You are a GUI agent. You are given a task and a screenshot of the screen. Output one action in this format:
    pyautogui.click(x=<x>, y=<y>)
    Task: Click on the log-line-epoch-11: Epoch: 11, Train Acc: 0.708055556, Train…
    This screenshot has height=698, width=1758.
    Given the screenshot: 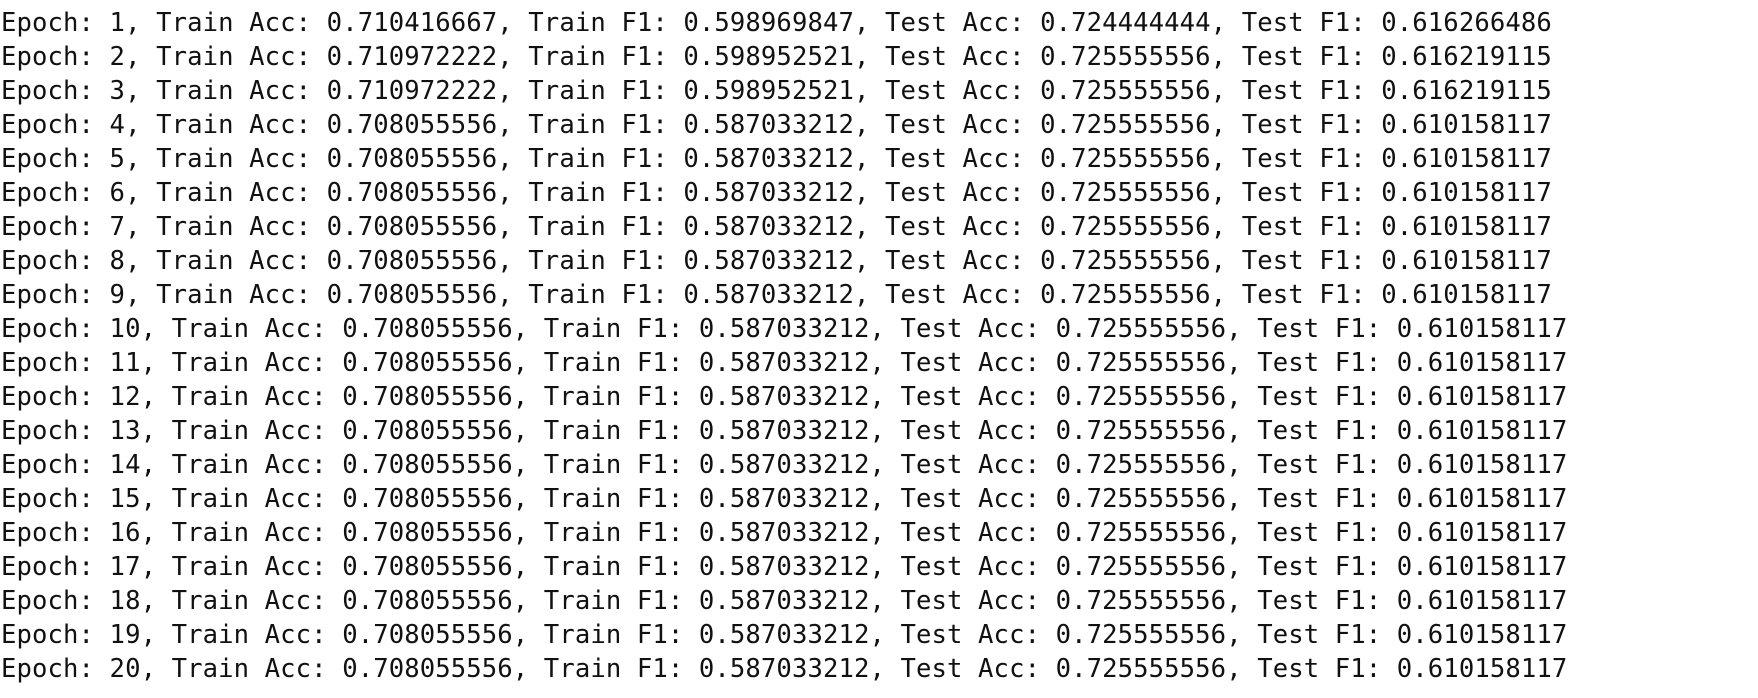 What is the action you would take?
    pyautogui.click(x=784, y=363)
    